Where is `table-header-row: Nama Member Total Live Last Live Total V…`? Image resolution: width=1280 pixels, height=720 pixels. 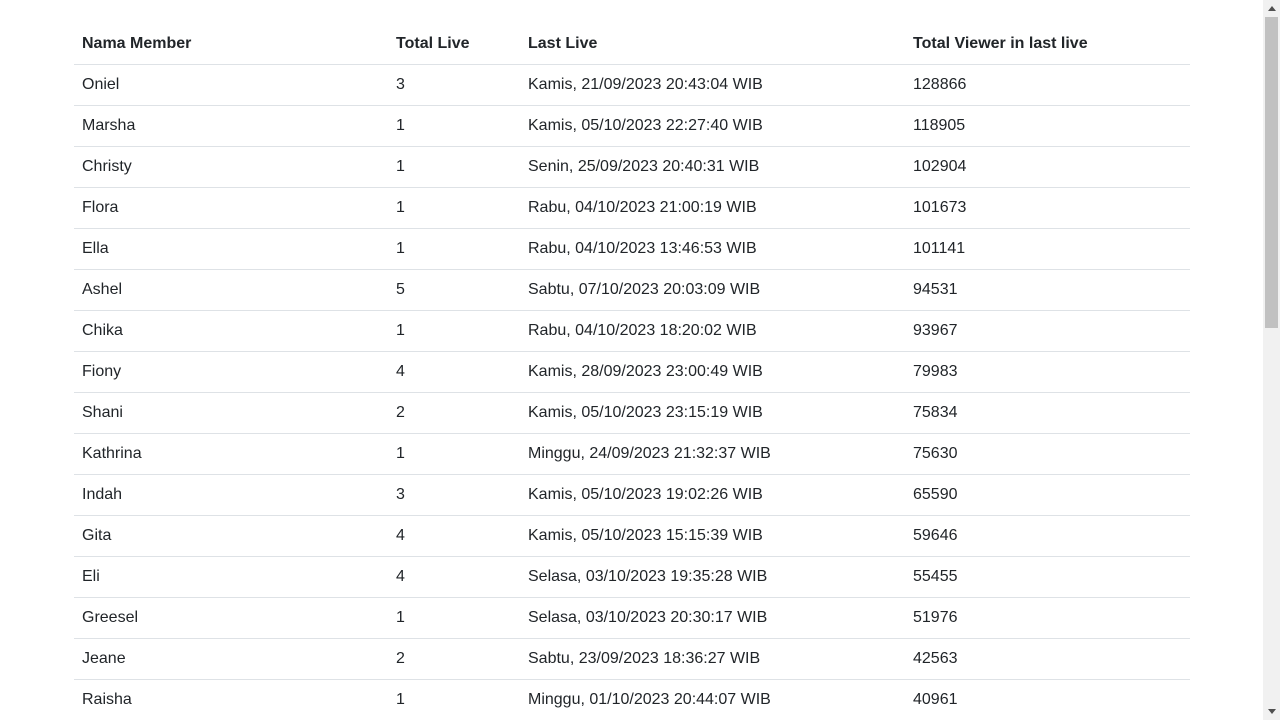
table-header-row: Nama Member Total Live Last Live Total V… is located at coordinates (632, 44).